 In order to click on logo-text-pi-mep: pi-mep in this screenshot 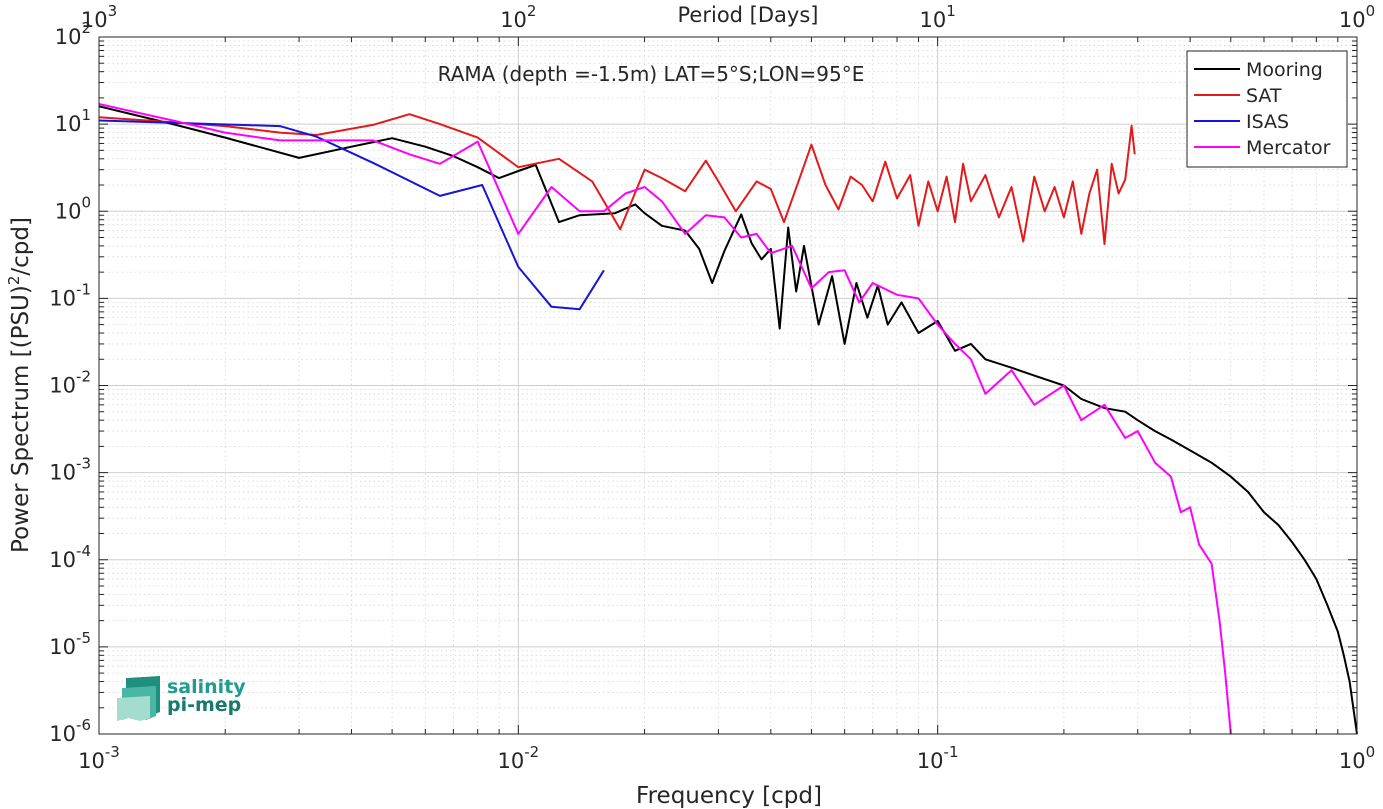, I will do `click(204, 705)`.